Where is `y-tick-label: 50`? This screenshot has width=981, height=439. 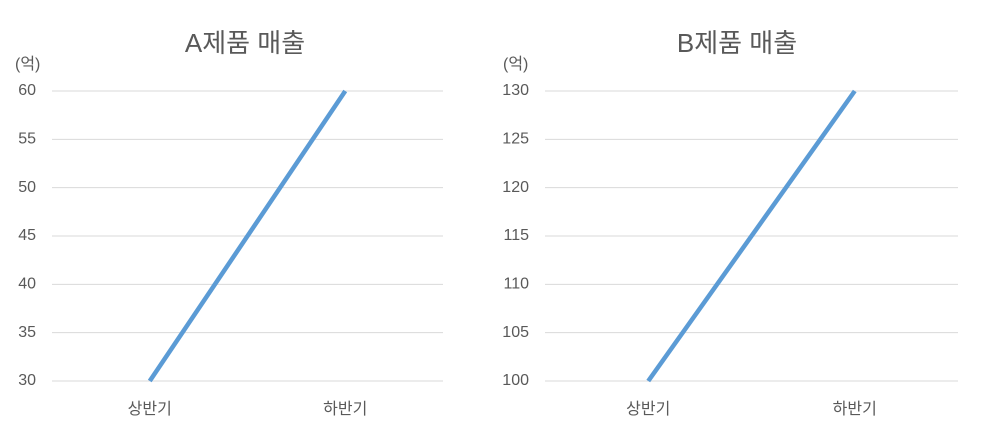
y-tick-label: 50 is located at coordinates (27, 187).